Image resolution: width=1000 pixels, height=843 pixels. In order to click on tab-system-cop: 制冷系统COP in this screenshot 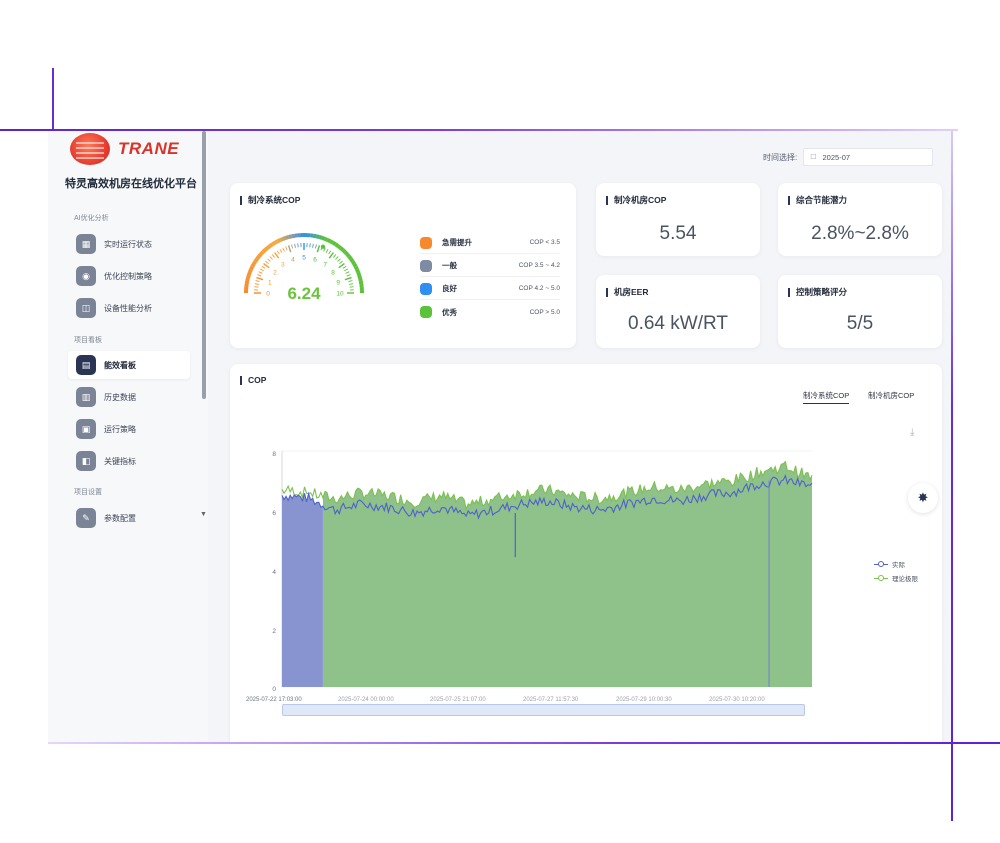, I will do `click(826, 397)`.